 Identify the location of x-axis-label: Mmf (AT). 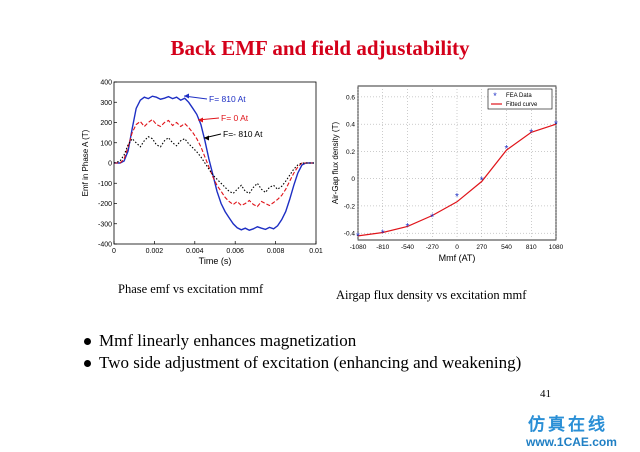
(457, 258).